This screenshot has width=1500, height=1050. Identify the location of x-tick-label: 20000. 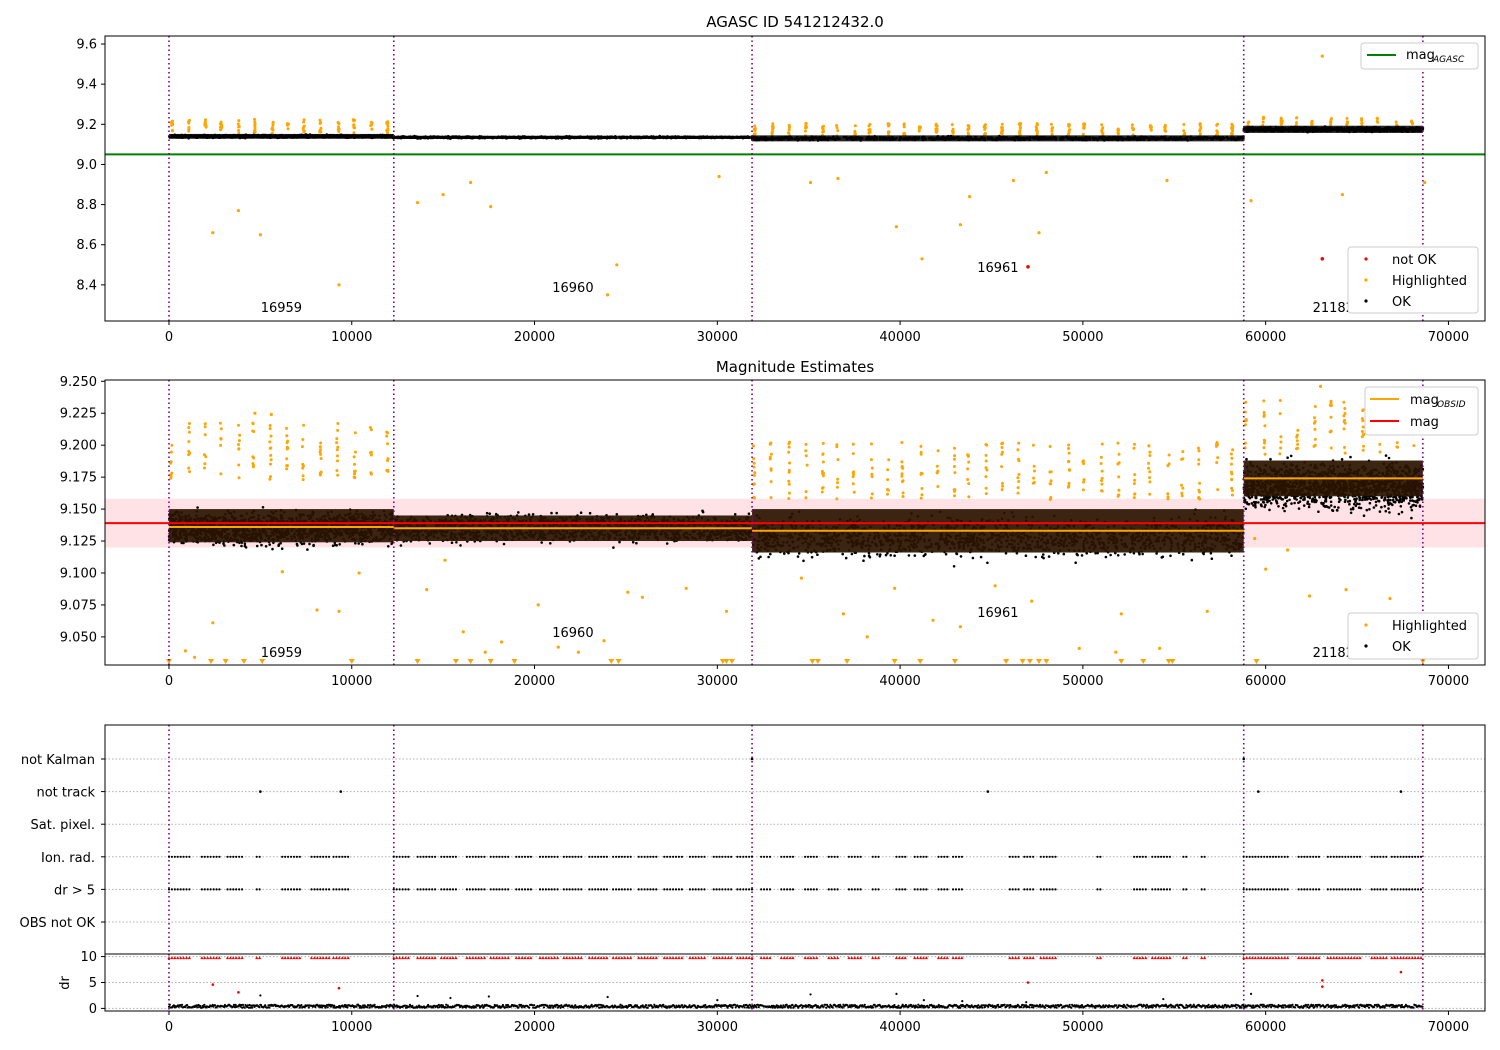
(534, 337).